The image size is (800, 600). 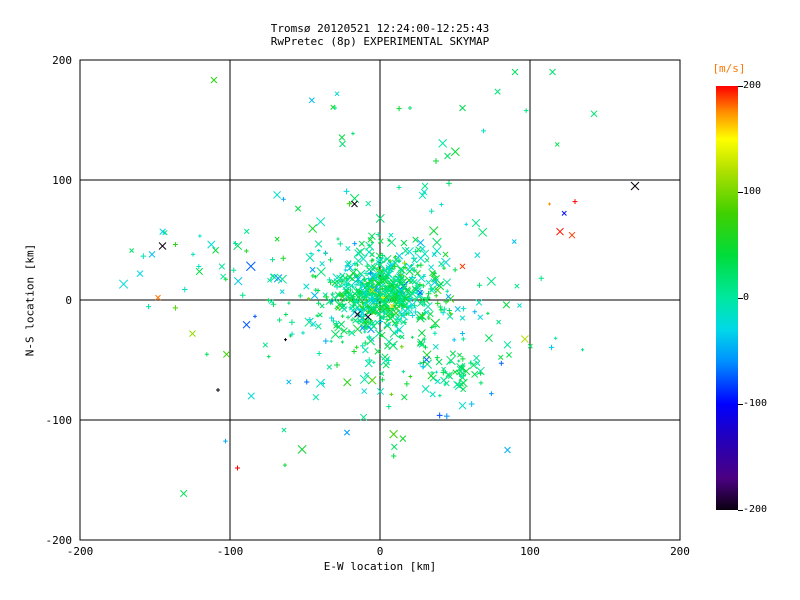 I want to click on x-tick-label: -100, so click(x=230, y=551).